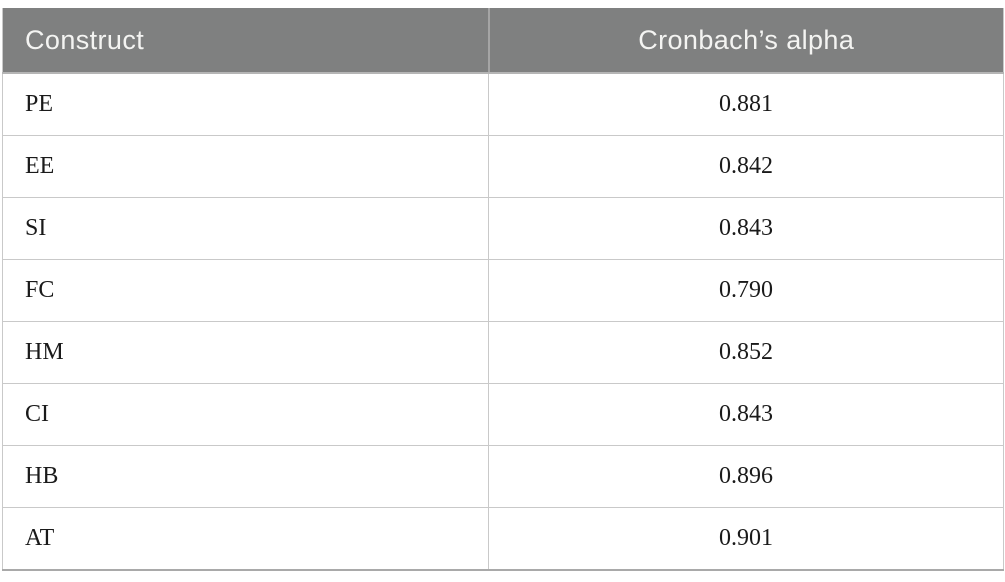 The width and height of the screenshot is (1005, 582). I want to click on construct-cell: HM, so click(245, 352).